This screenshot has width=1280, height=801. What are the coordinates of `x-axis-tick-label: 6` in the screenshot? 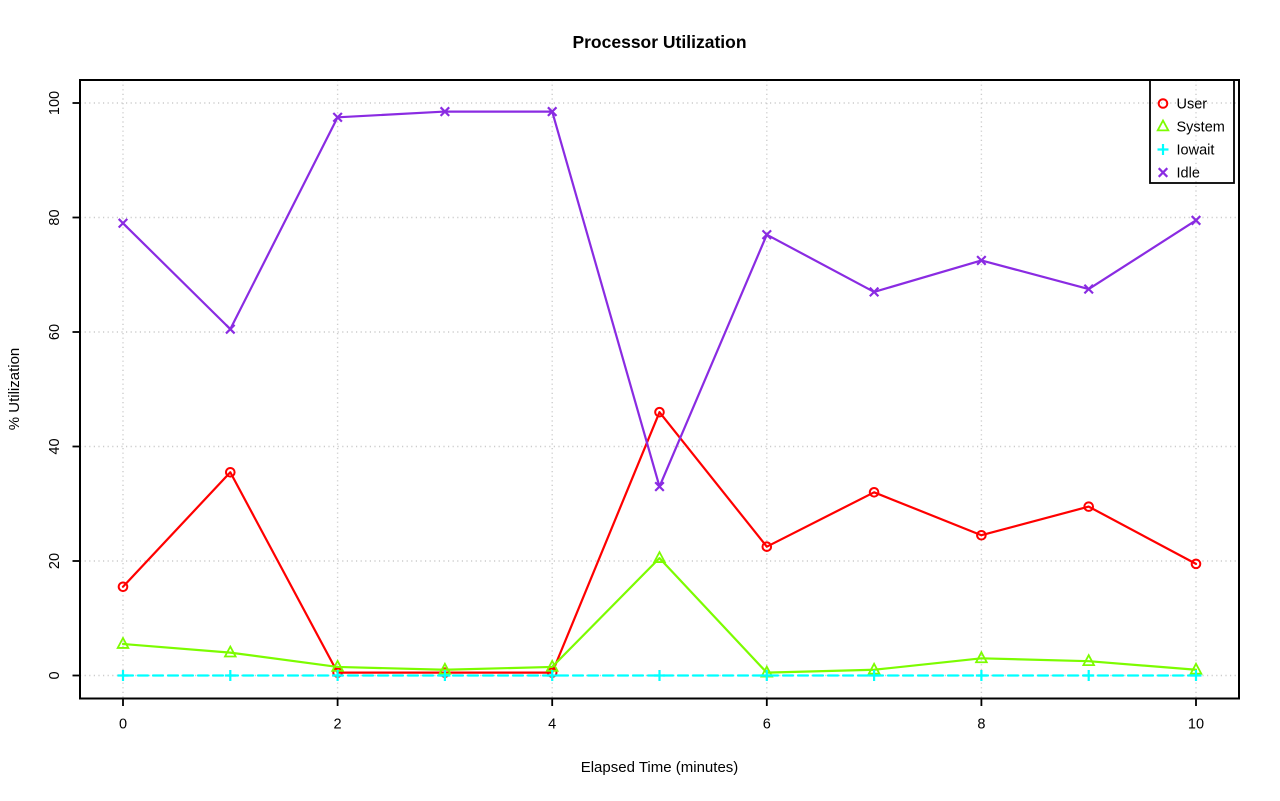 It's located at (767, 725).